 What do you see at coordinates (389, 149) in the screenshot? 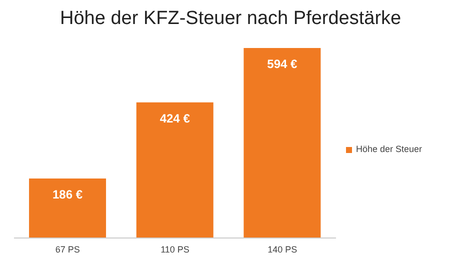
I see `legend-label: Höhe der Steuer` at bounding box center [389, 149].